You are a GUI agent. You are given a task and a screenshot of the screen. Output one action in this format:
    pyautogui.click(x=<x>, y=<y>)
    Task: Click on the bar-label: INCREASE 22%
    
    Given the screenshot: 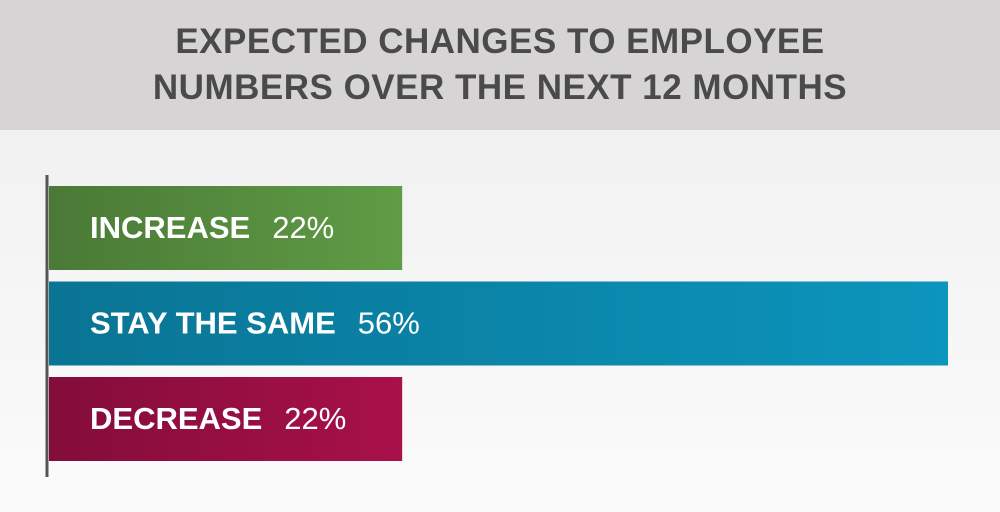 What is the action you would take?
    pyautogui.click(x=212, y=227)
    